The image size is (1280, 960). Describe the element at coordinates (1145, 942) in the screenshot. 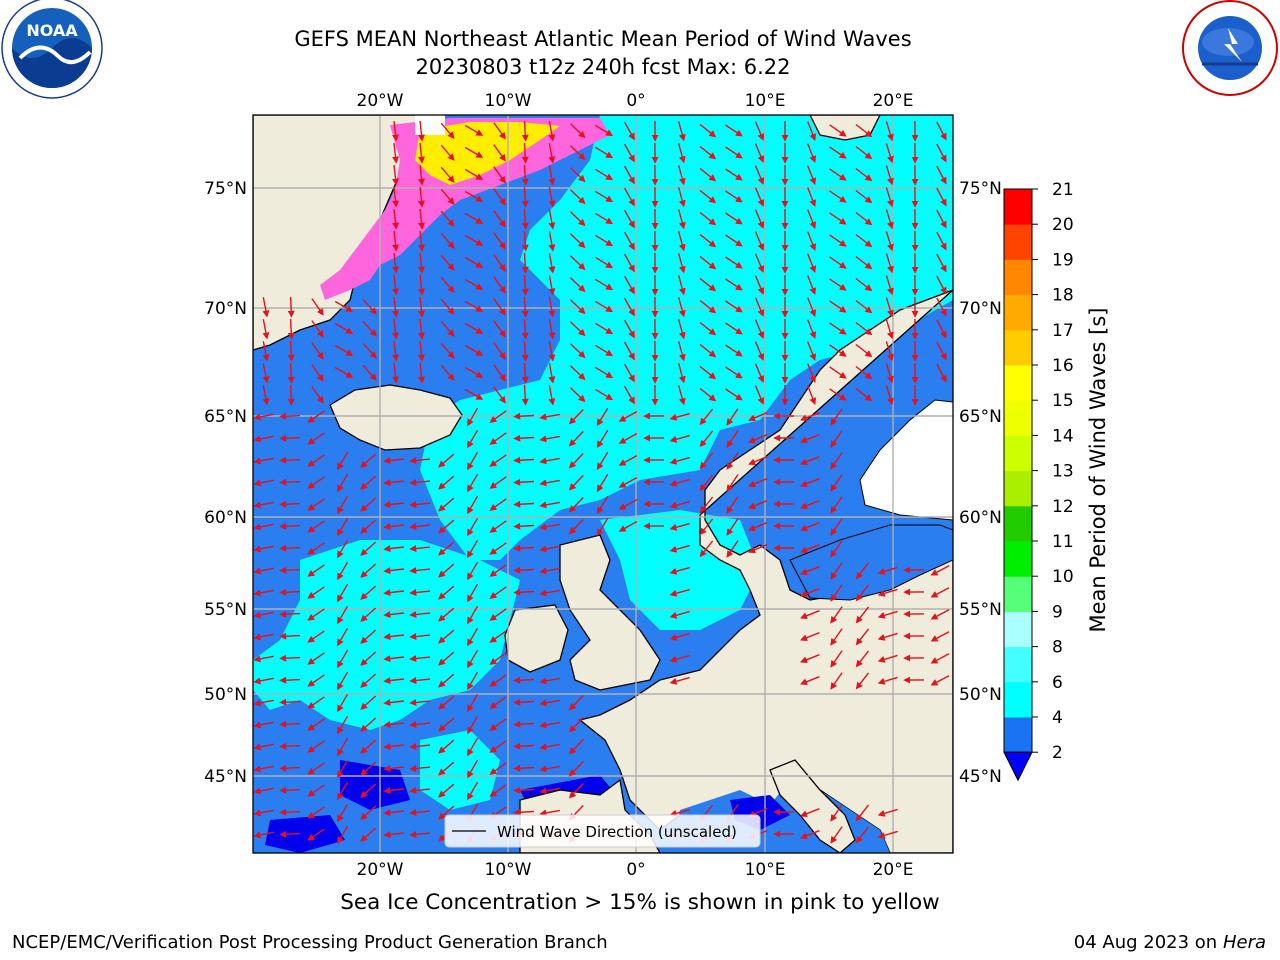

I see `footer-date-text: 04 Aug 2023 on` at that location.